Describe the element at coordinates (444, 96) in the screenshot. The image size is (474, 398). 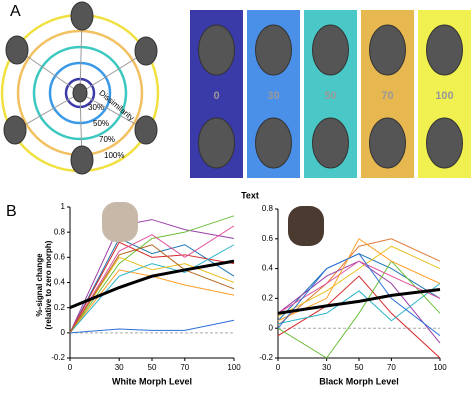
I see `morph-label: 100` at that location.